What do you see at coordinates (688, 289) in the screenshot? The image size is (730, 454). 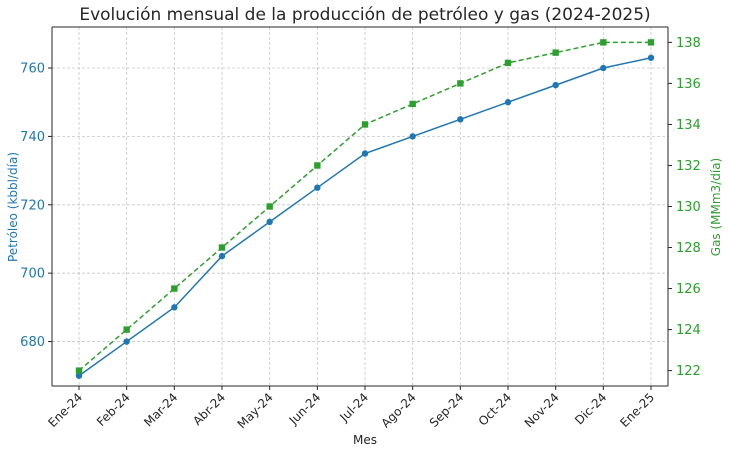 I see `y-tick-label-right: 126` at bounding box center [688, 289].